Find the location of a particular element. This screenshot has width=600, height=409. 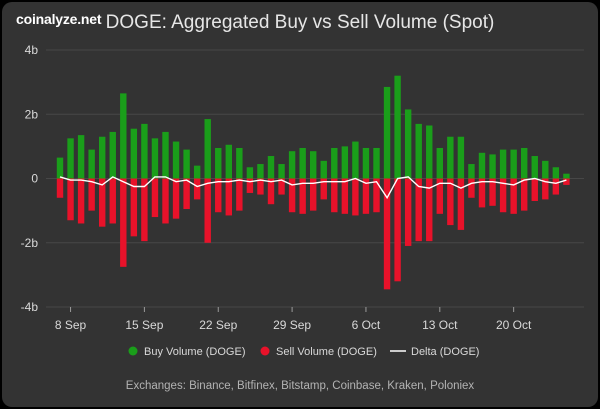

legend-sell-label: Sell Volume (DOGE) is located at coordinates (326, 352).